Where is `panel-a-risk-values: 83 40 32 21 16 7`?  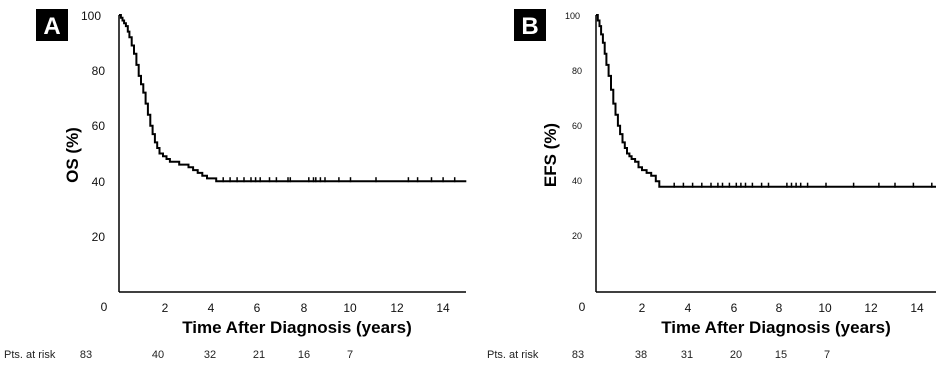
panel-a-risk-values: 83 40 32 21 16 7 is located at coordinates (216, 355).